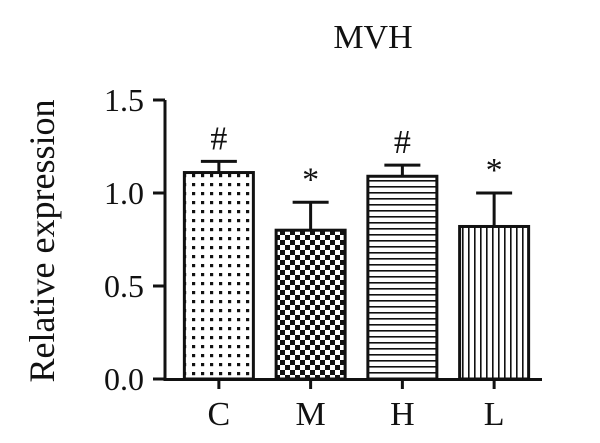  Describe the element at coordinates (311, 414) in the screenshot. I see `x-tick-label-M: M` at that location.